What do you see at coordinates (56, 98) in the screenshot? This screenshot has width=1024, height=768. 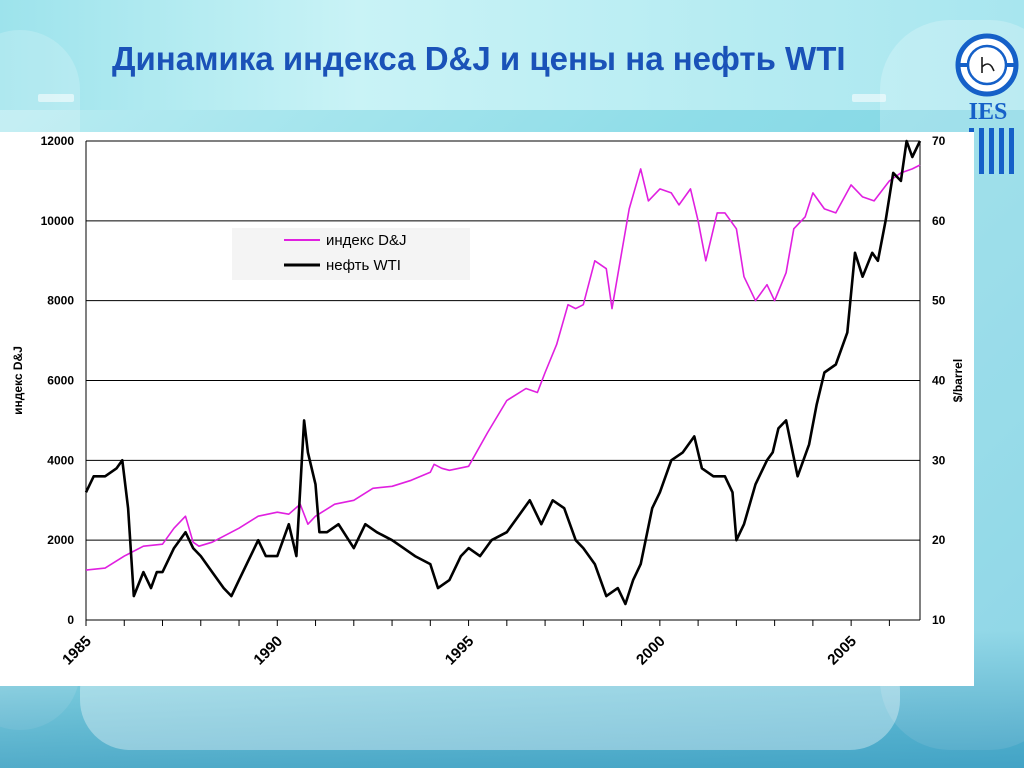 I see `slide-decor-dash-left` at bounding box center [56, 98].